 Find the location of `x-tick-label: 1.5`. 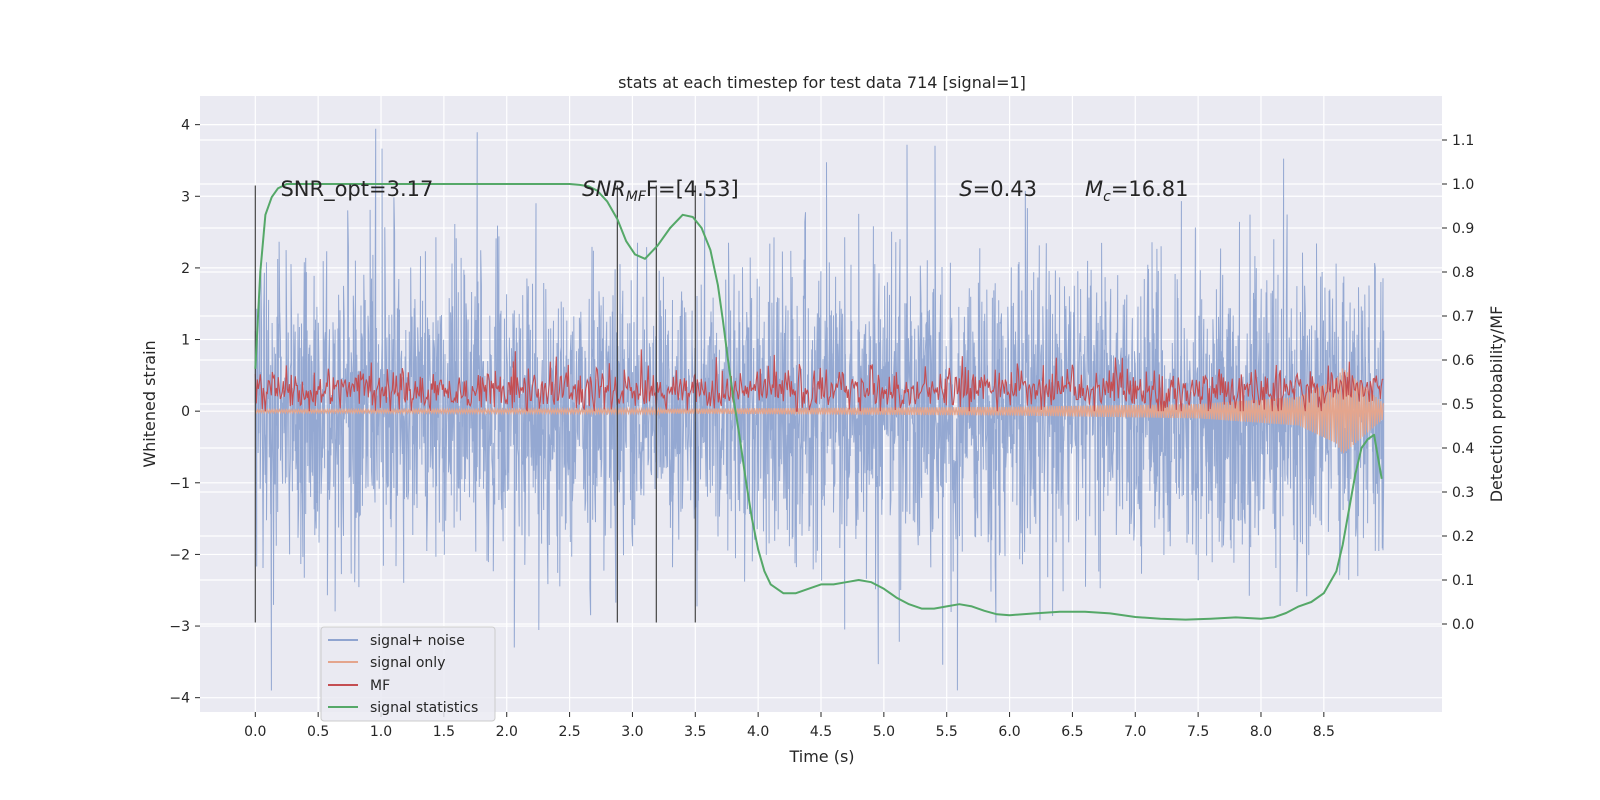

x-tick-label: 1.5 is located at coordinates (444, 732).